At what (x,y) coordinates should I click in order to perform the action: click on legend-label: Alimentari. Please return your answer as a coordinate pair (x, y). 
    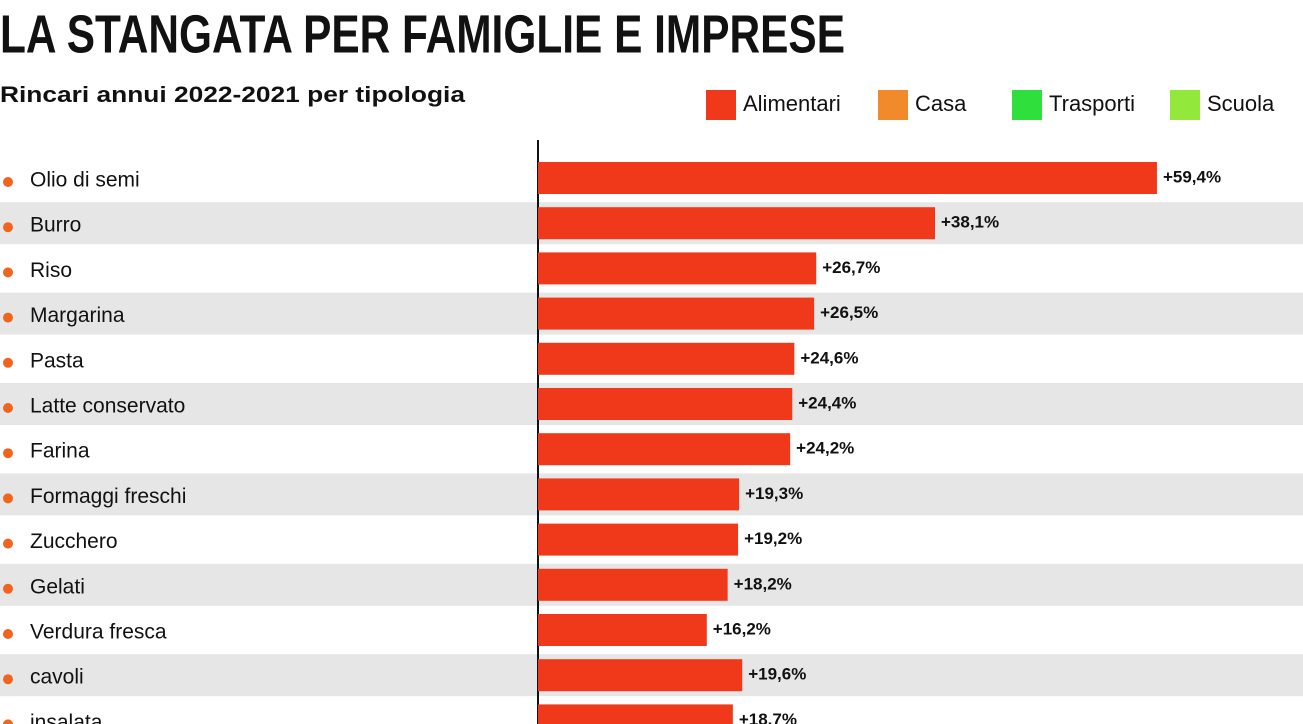
    Looking at the image, I should click on (792, 103).